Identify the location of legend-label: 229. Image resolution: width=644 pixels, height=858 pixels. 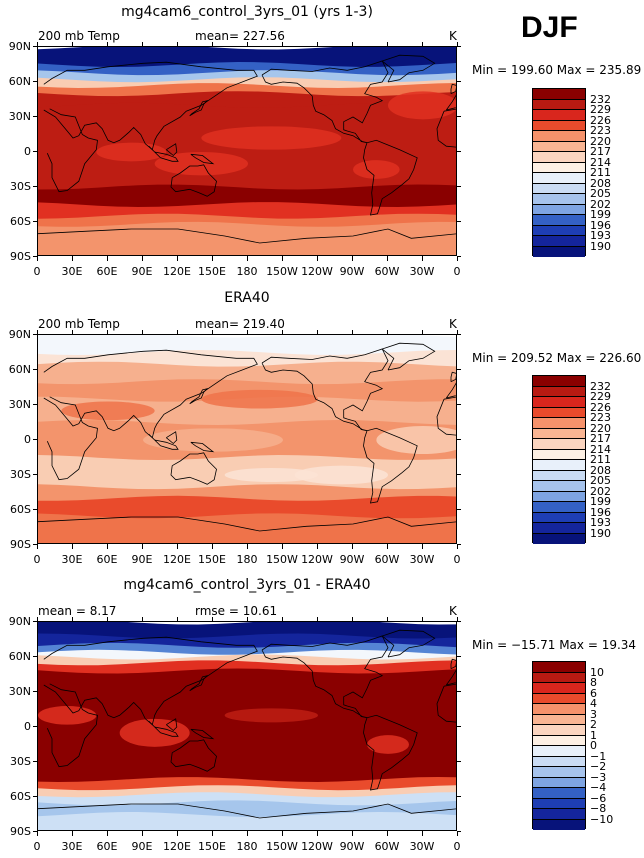
(600, 109).